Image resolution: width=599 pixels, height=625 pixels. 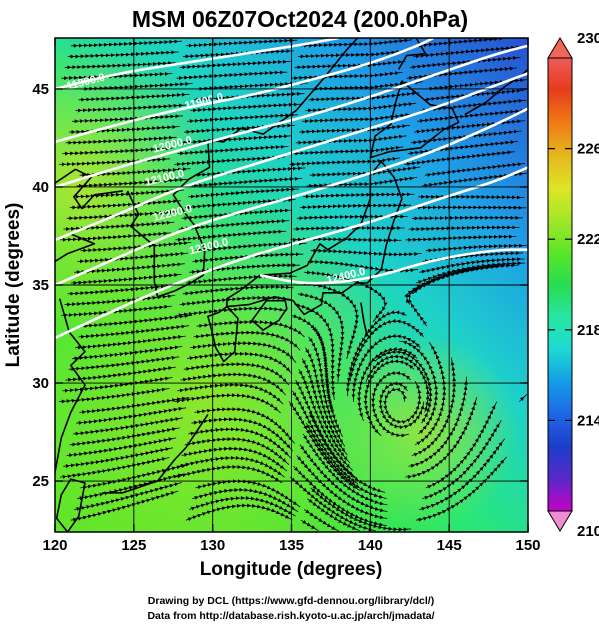 I want to click on lon-tick-label-135: 135, so click(x=291, y=545).